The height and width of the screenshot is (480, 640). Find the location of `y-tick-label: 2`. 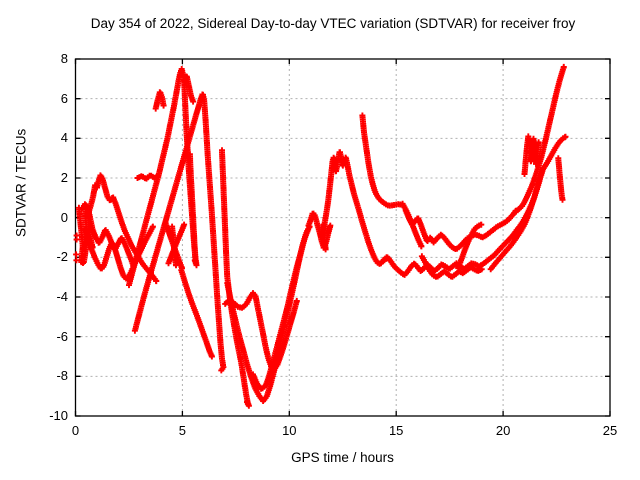

y-tick-label: 2 is located at coordinates (64, 177).